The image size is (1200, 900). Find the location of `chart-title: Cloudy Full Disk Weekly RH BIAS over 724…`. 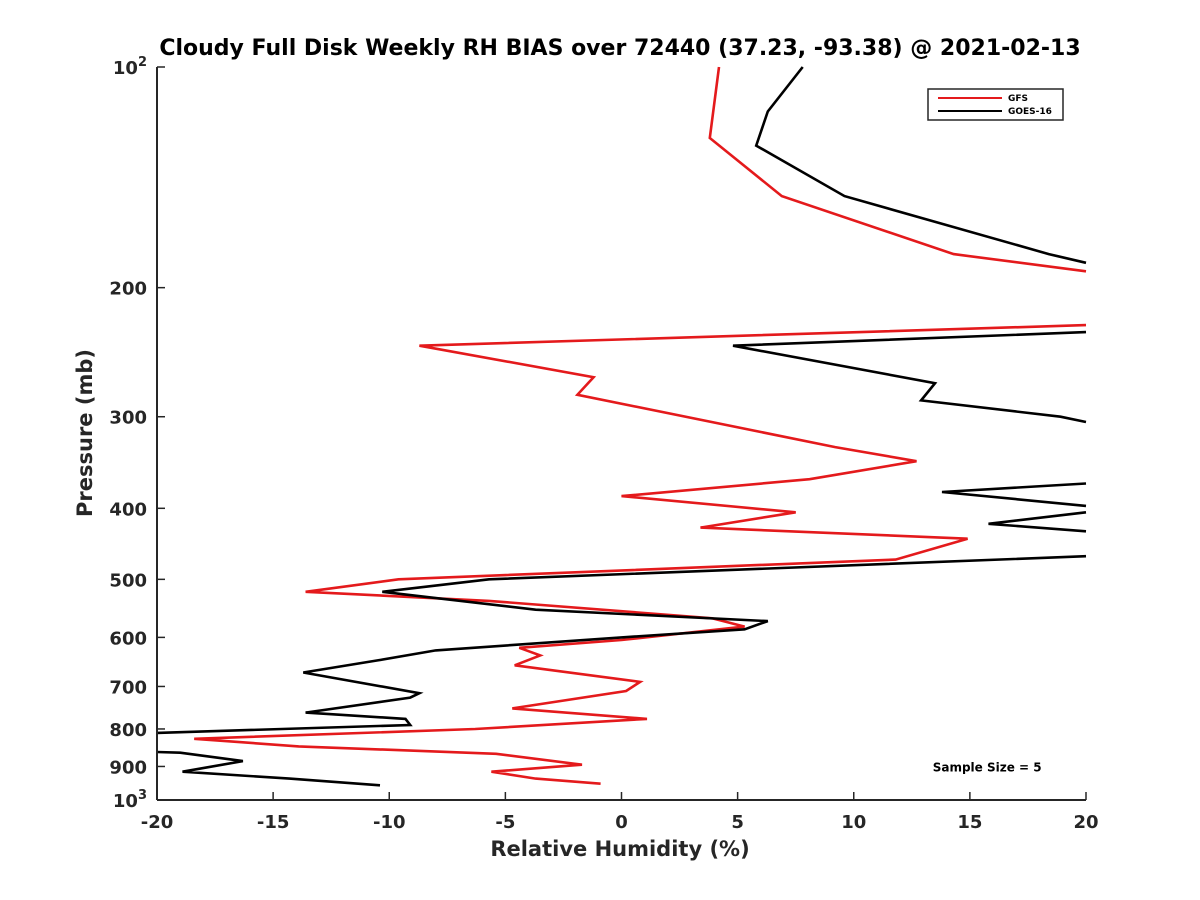

chart-title: Cloudy Full Disk Weekly RH BIAS over 724… is located at coordinates (619, 48).